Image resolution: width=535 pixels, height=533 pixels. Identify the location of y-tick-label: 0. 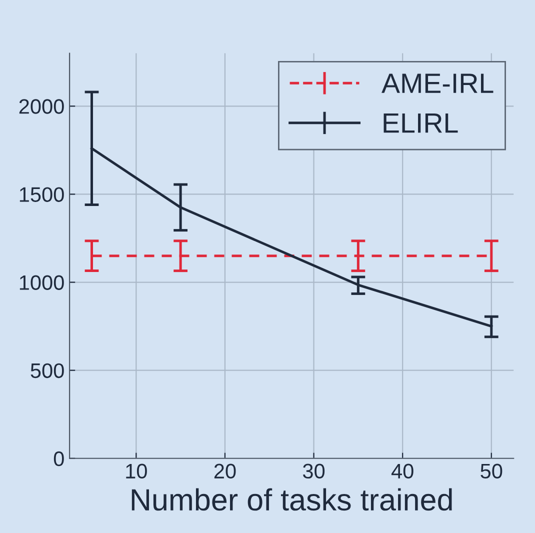
(59, 458).